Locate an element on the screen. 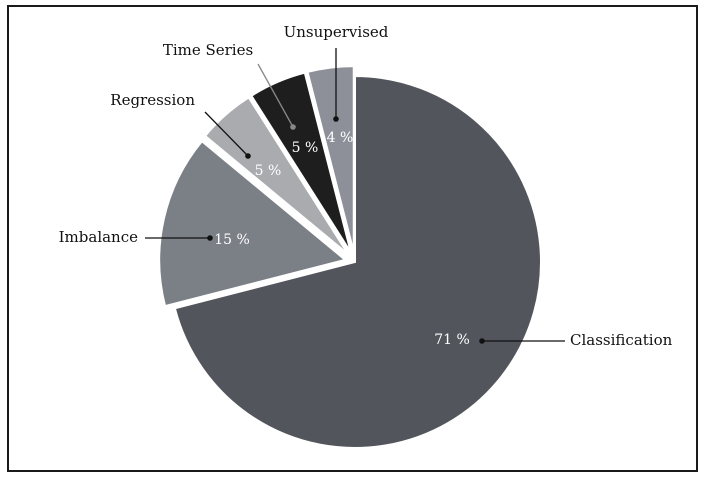  category-label-imbalance: Imbalance is located at coordinates (98, 237).